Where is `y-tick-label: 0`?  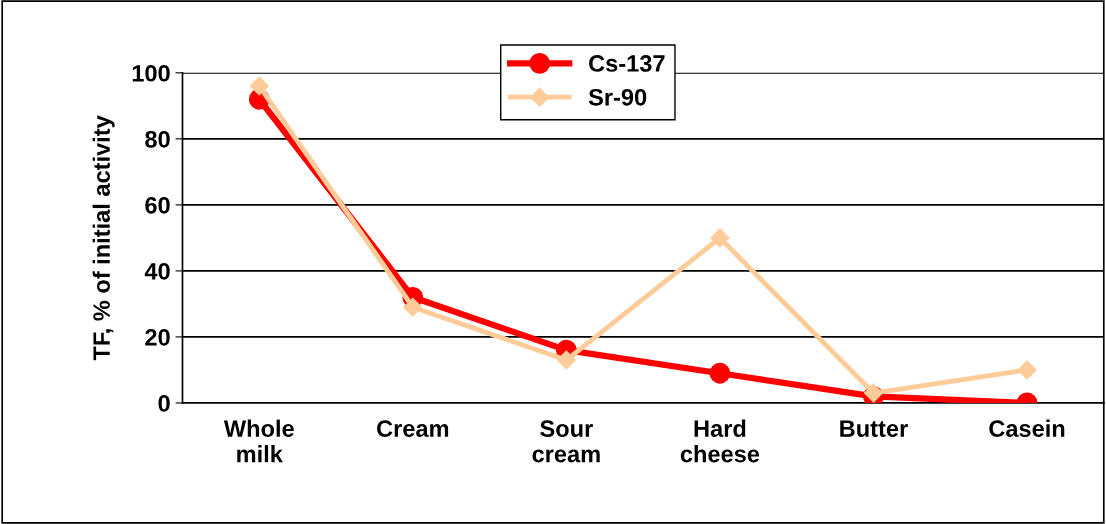 y-tick-label: 0 is located at coordinates (164, 403).